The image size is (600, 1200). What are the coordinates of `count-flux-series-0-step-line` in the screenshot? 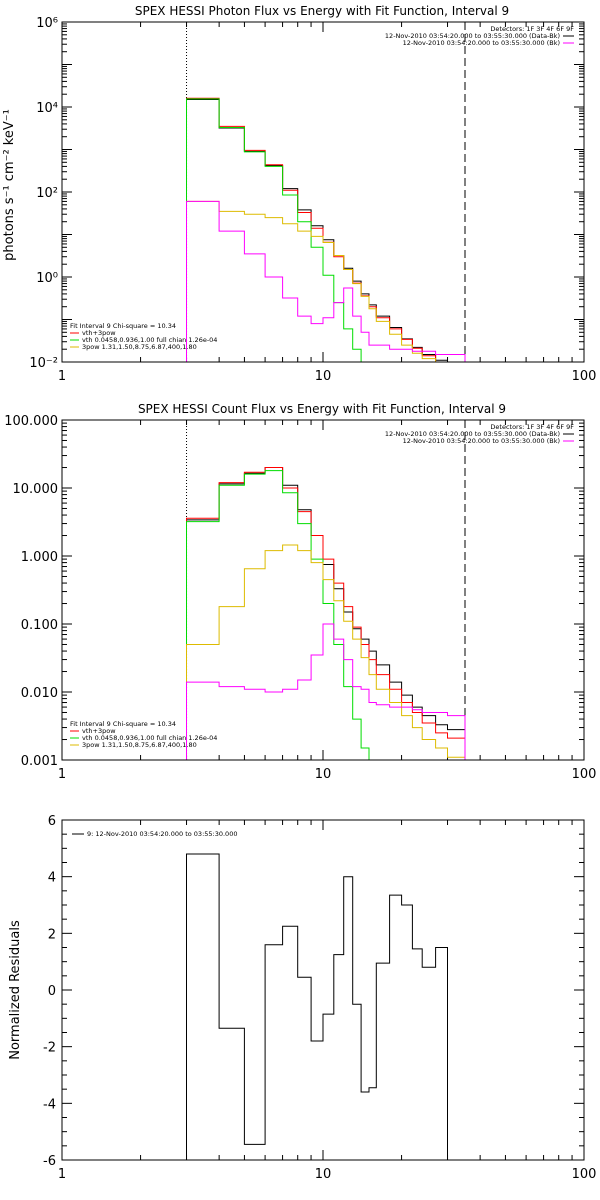 It's located at (326, 613).